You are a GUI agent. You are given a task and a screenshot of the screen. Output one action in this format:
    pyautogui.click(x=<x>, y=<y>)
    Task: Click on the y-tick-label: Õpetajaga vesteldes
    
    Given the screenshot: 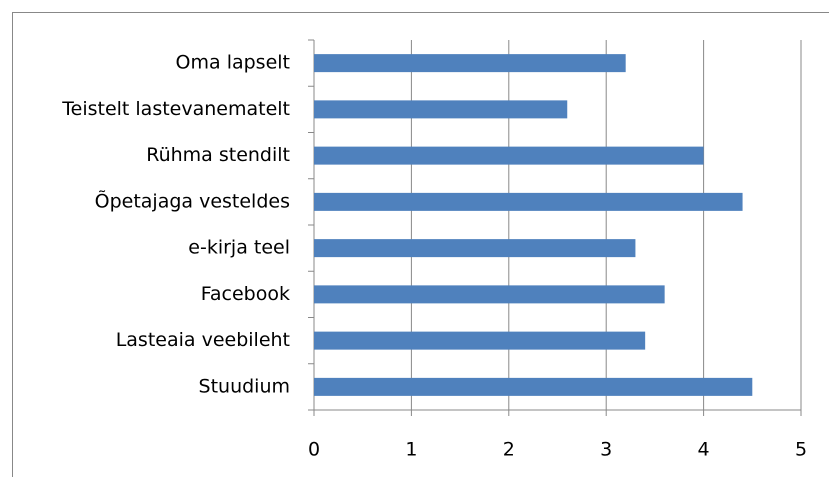 What is the action you would take?
    pyautogui.click(x=192, y=200)
    